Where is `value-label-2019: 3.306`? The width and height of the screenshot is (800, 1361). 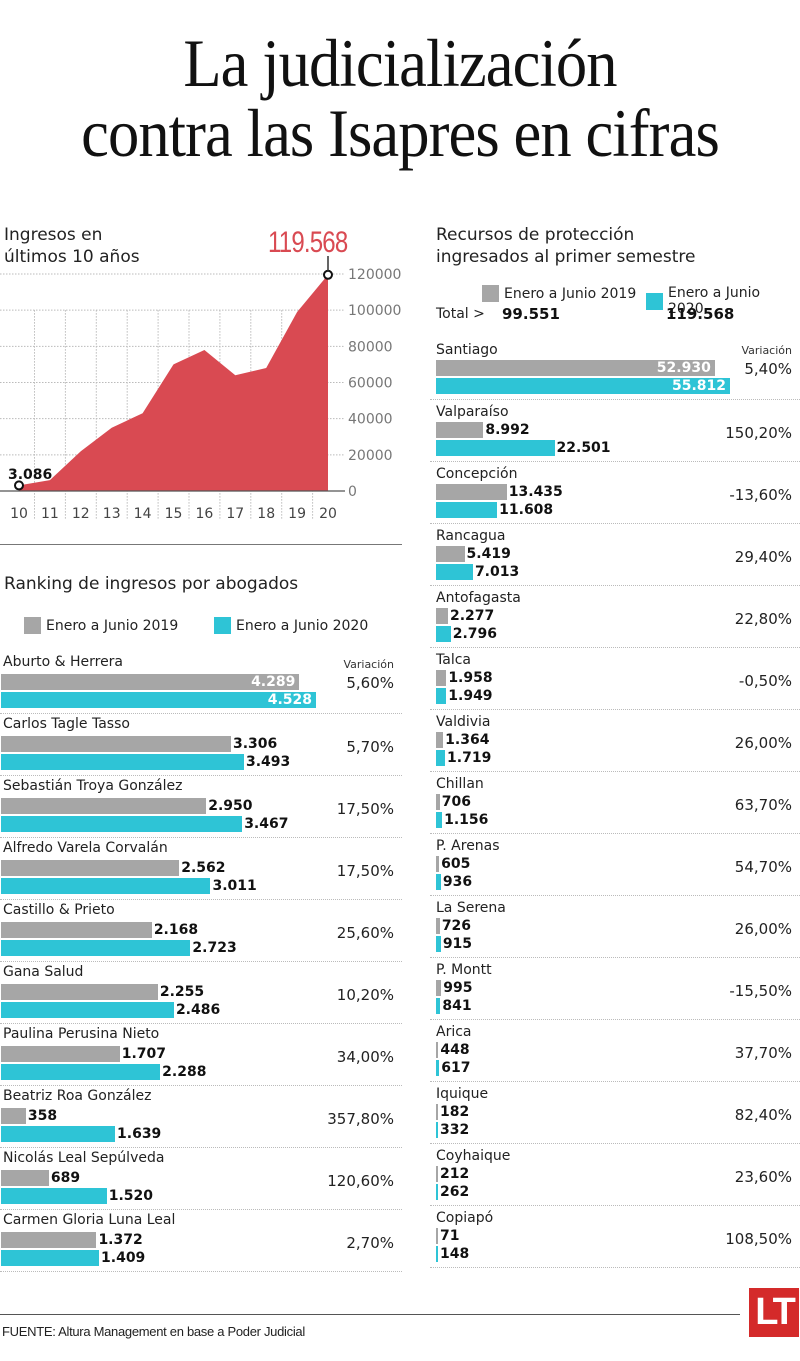 value-label-2019: 3.306 is located at coordinates (255, 744).